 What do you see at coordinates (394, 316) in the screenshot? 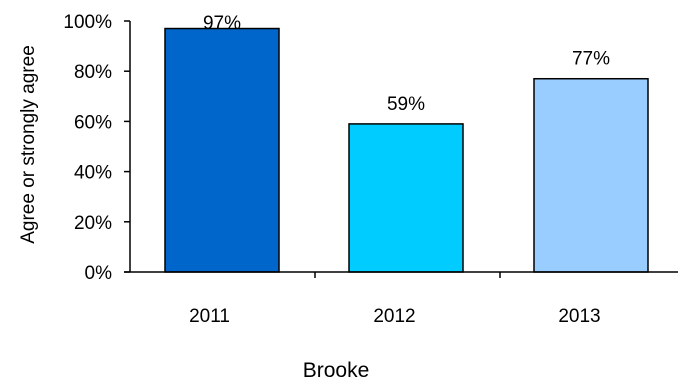
I see `x-tick-label: 2012` at bounding box center [394, 316].